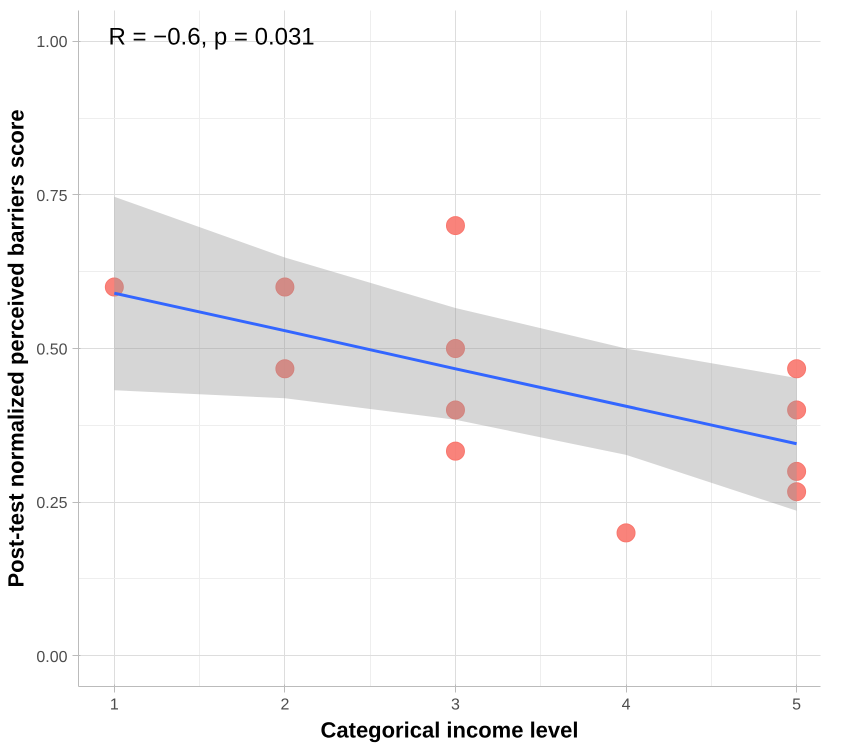 The image size is (841, 751). What do you see at coordinates (114, 705) in the screenshot?
I see `x-tick-label: 1` at bounding box center [114, 705].